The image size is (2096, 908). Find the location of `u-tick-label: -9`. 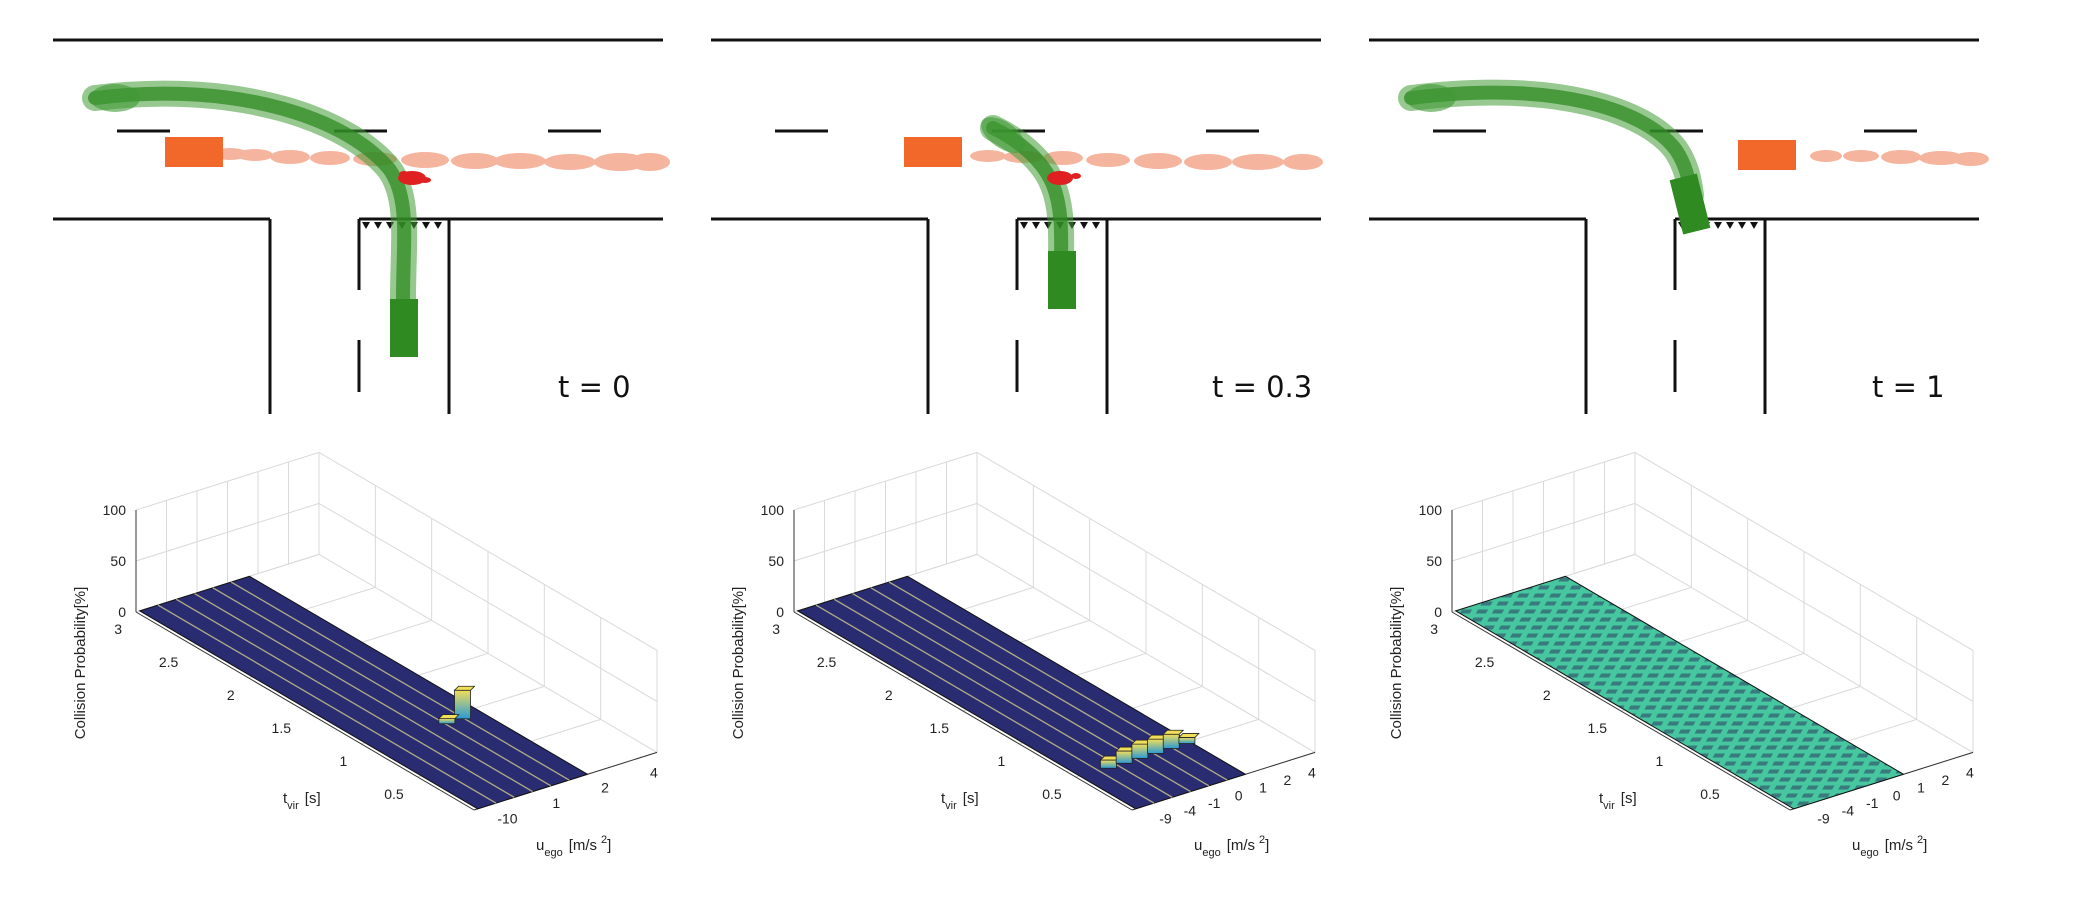

u-tick-label: -9 is located at coordinates (1823, 818).